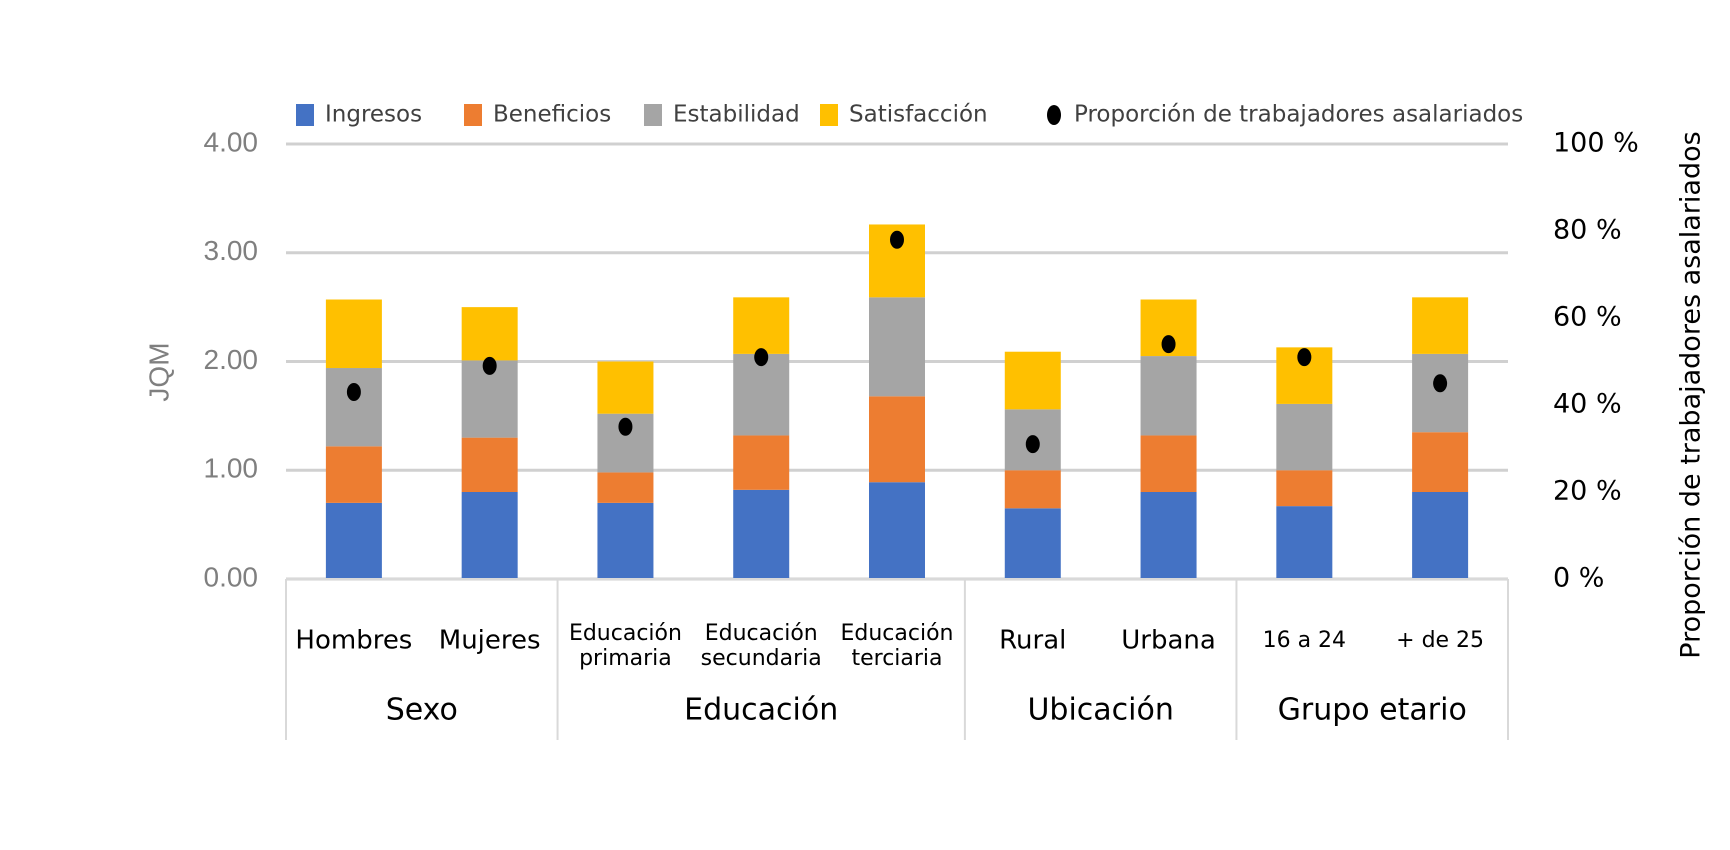  What do you see at coordinates (1578, 578) in the screenshot?
I see `y2-tick-label: 0 %` at bounding box center [1578, 578].